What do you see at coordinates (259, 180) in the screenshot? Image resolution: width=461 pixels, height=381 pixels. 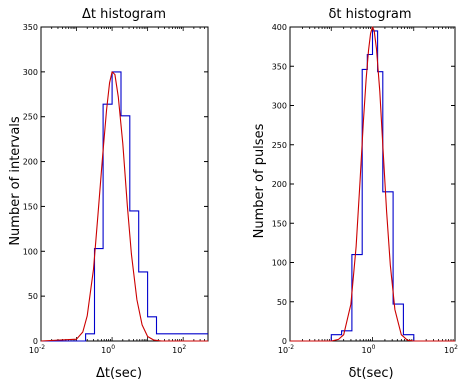 I see `y-axis-label: Number of pulses` at bounding box center [259, 180].